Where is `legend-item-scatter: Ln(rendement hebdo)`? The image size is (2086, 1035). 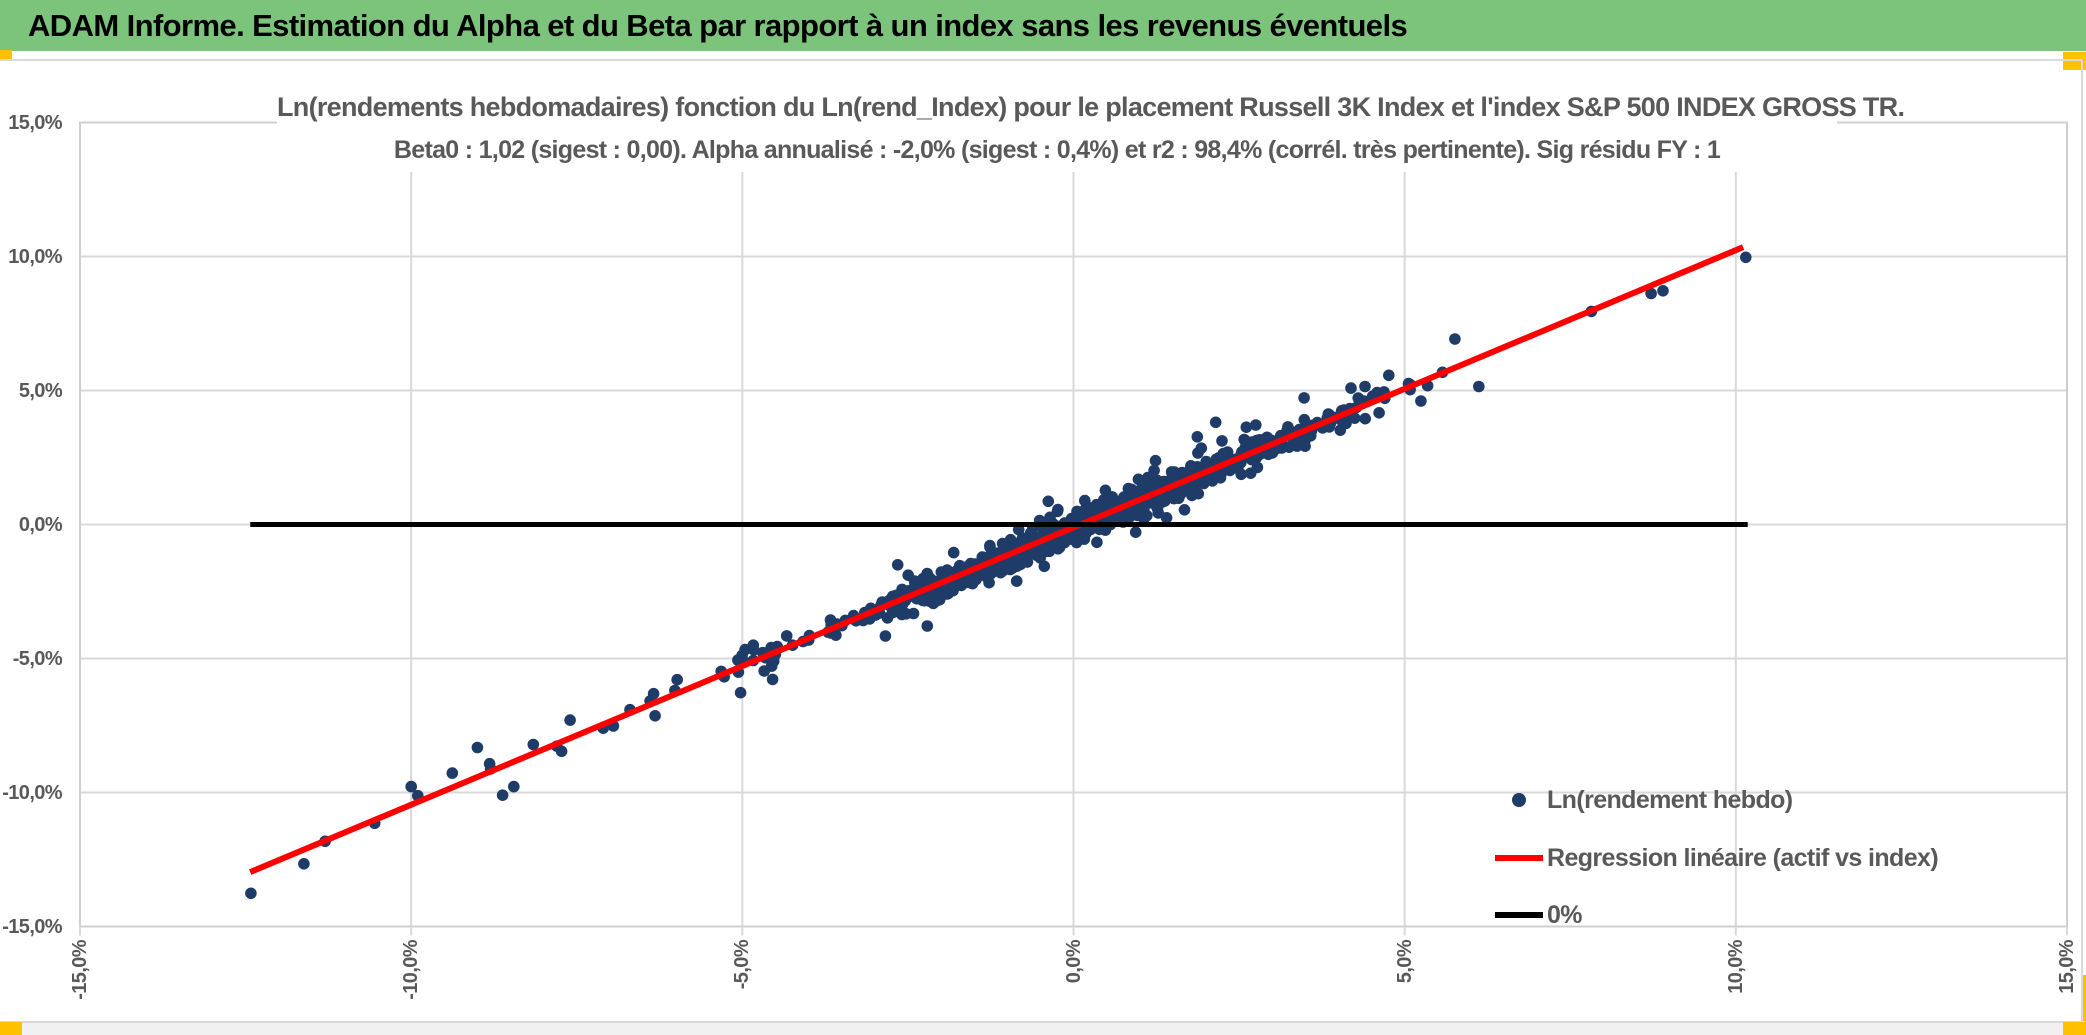
legend-item-scatter: Ln(rendement hebdo) is located at coordinates (1644, 800).